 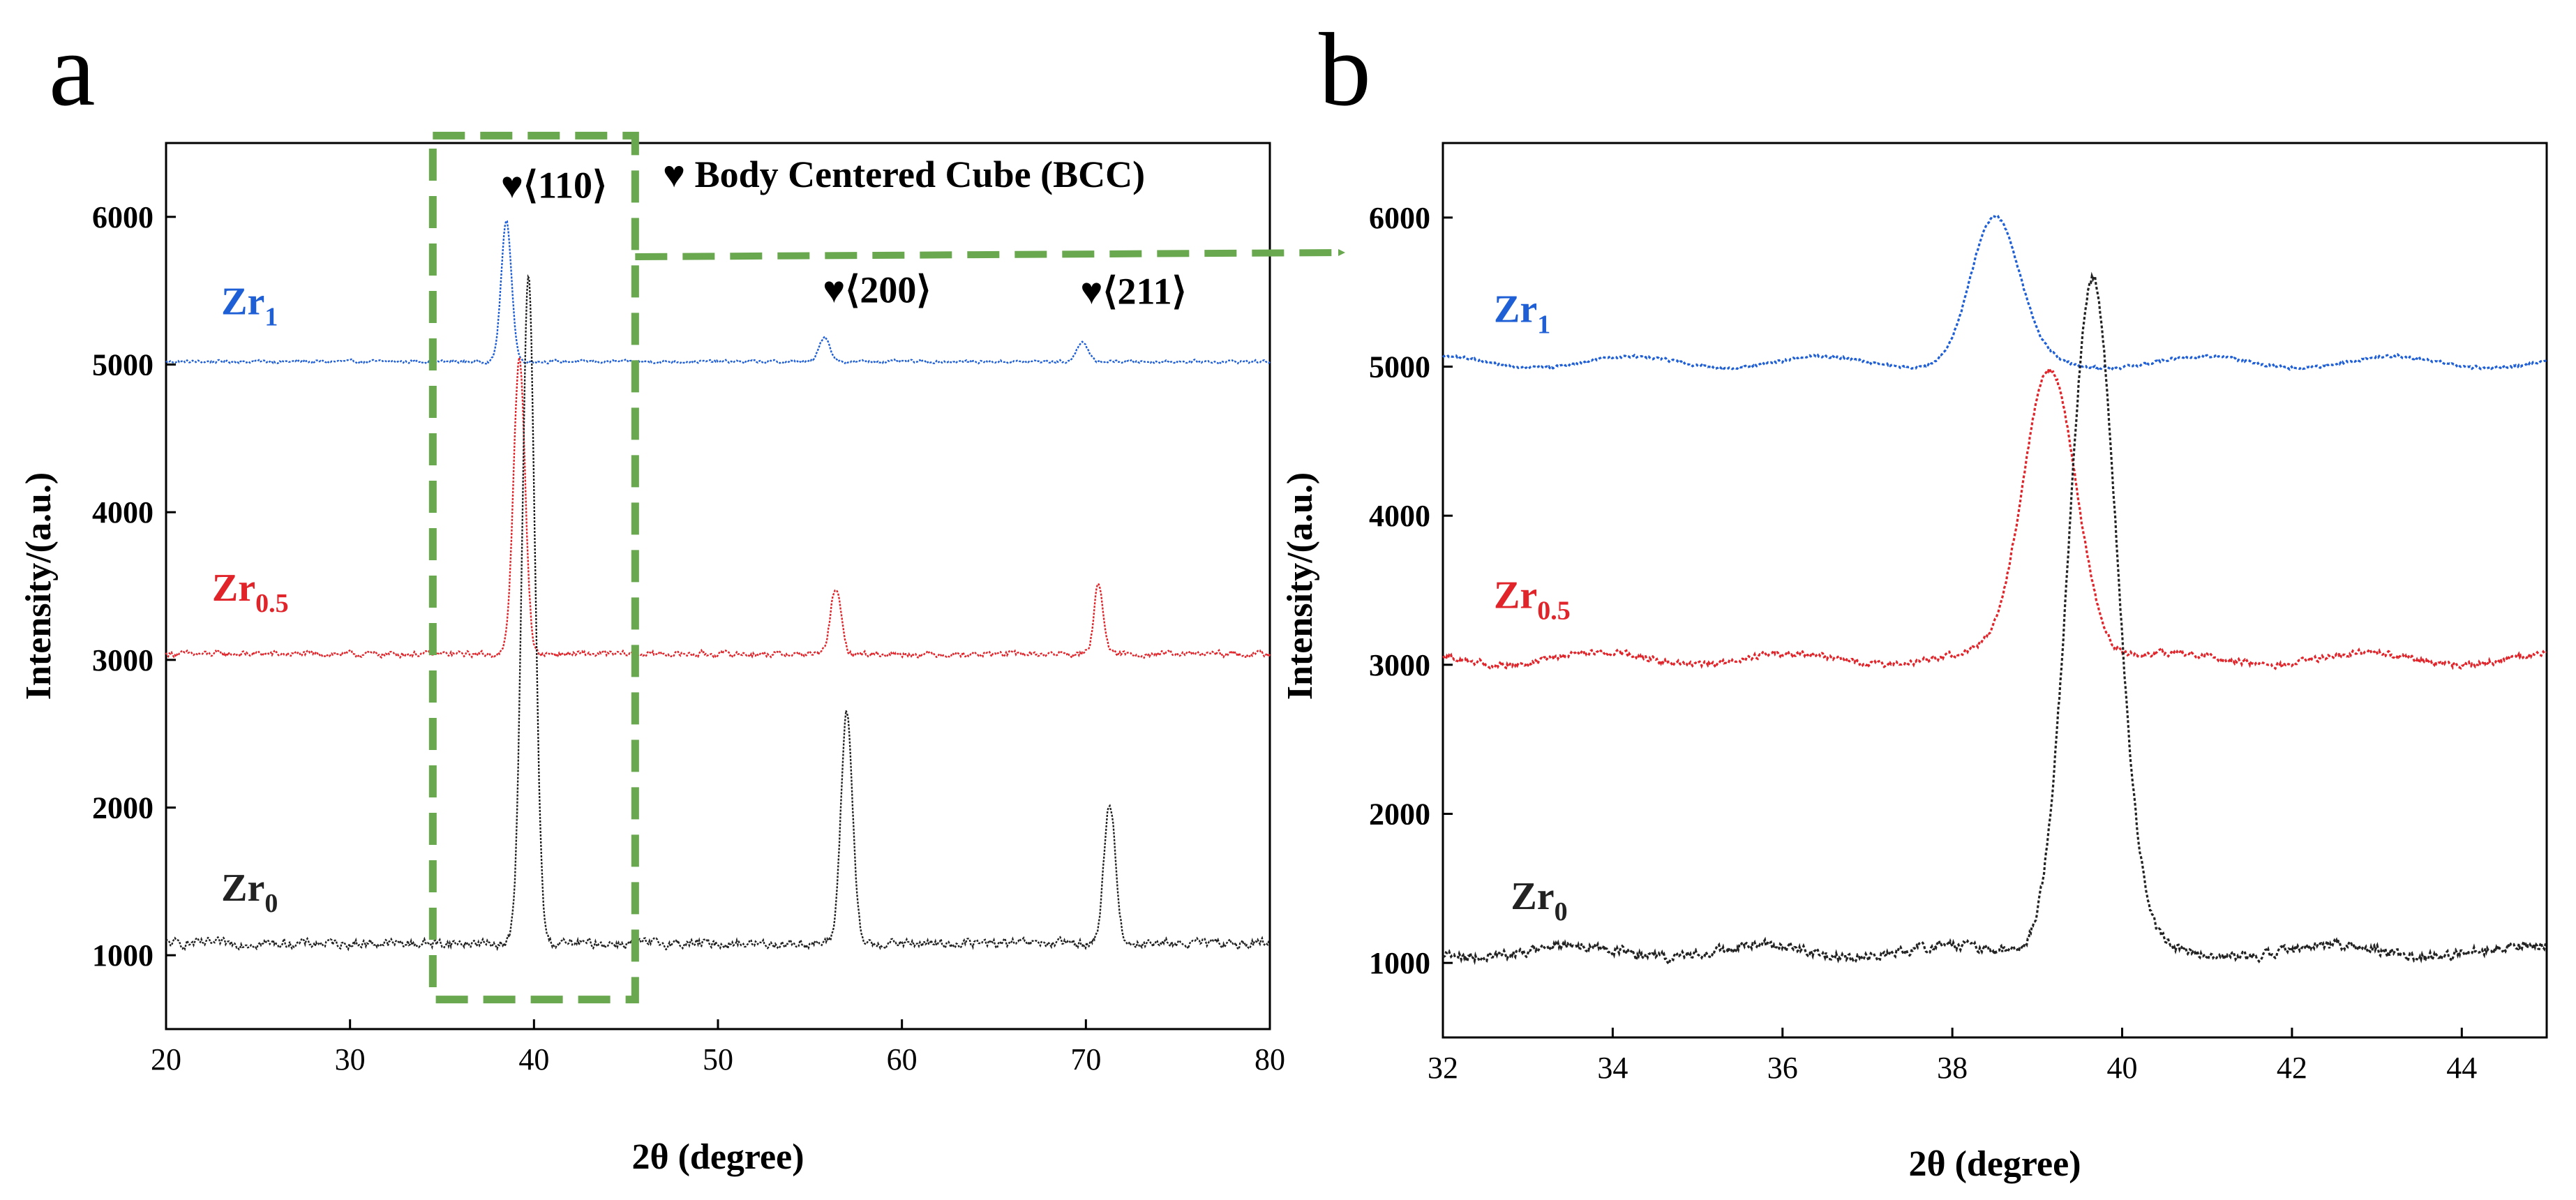 What do you see at coordinates (2461, 1068) in the screenshot?
I see `x-tick-label: 44` at bounding box center [2461, 1068].